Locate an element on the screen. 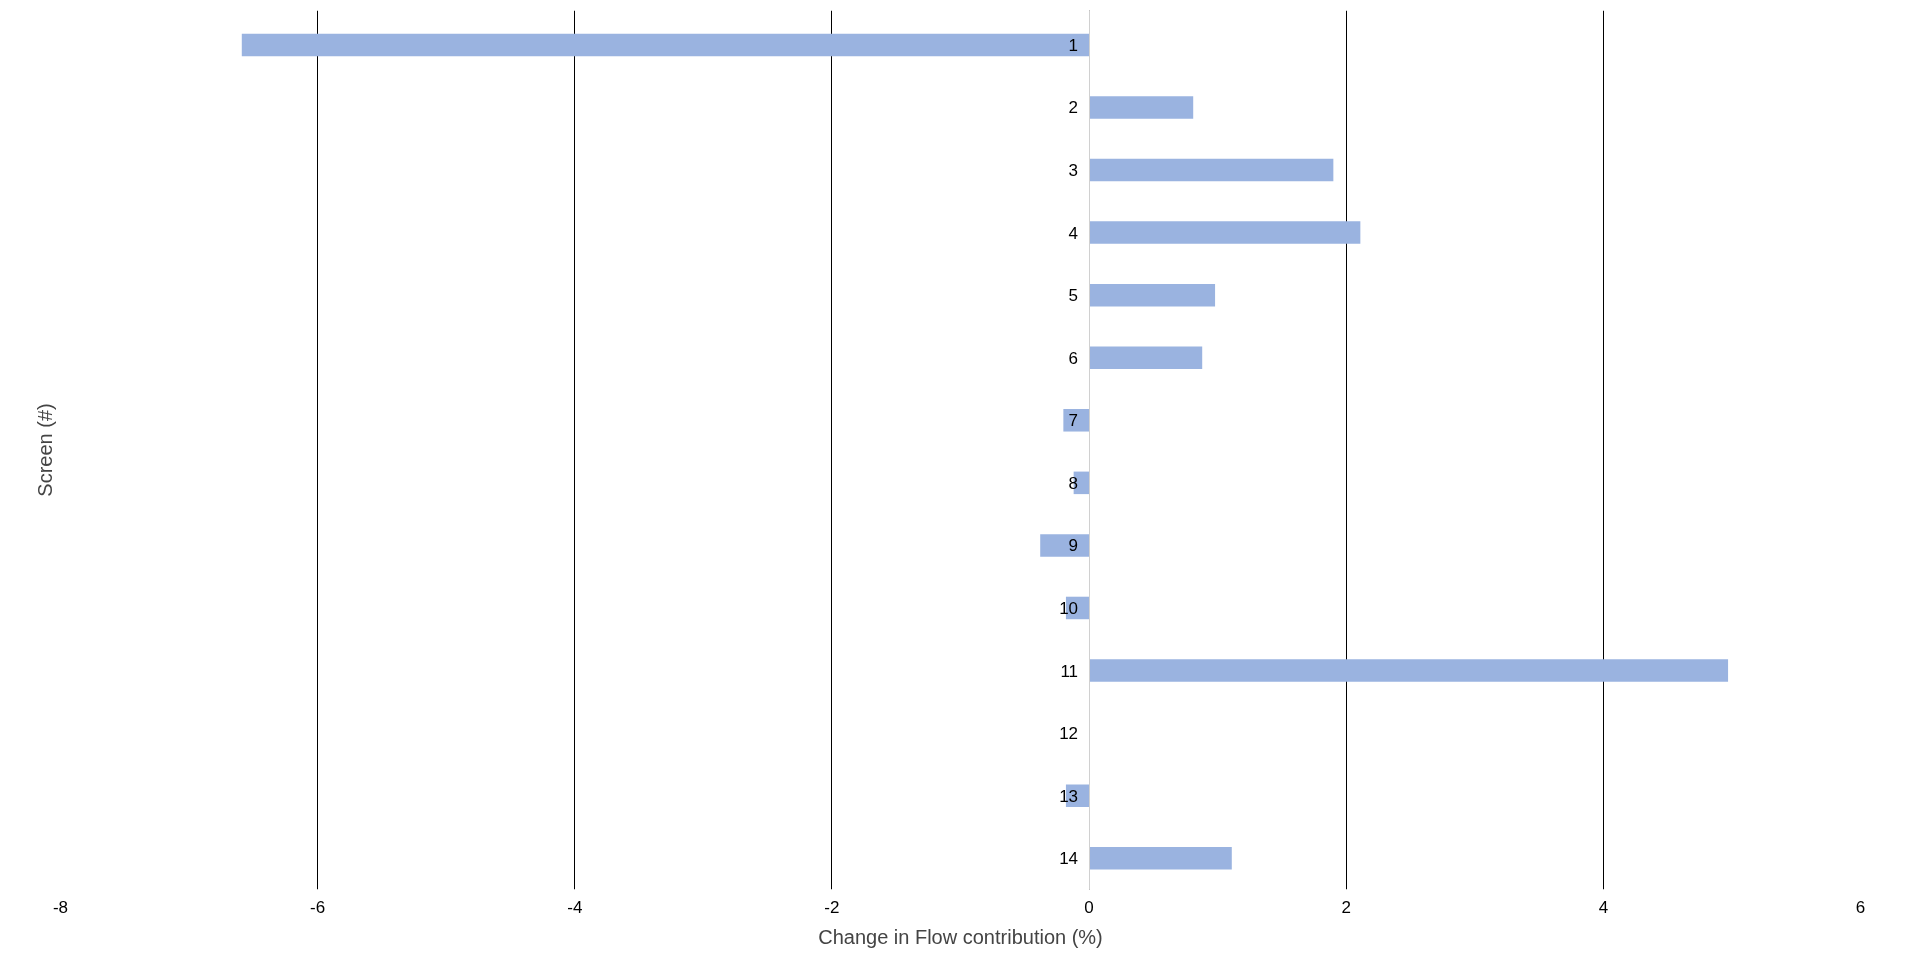 This screenshot has width=1921, height=969. y-tick-label: 6 is located at coordinates (1073, 358).